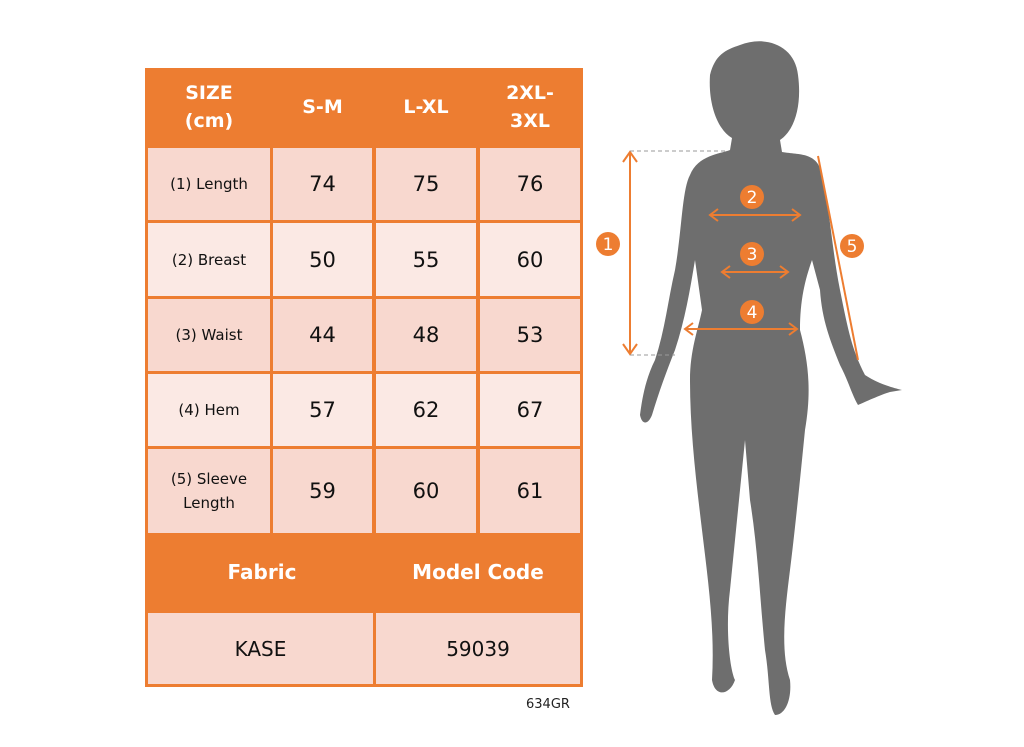  What do you see at coordinates (322, 410) in the screenshot?
I see `size-value: 57` at bounding box center [322, 410].